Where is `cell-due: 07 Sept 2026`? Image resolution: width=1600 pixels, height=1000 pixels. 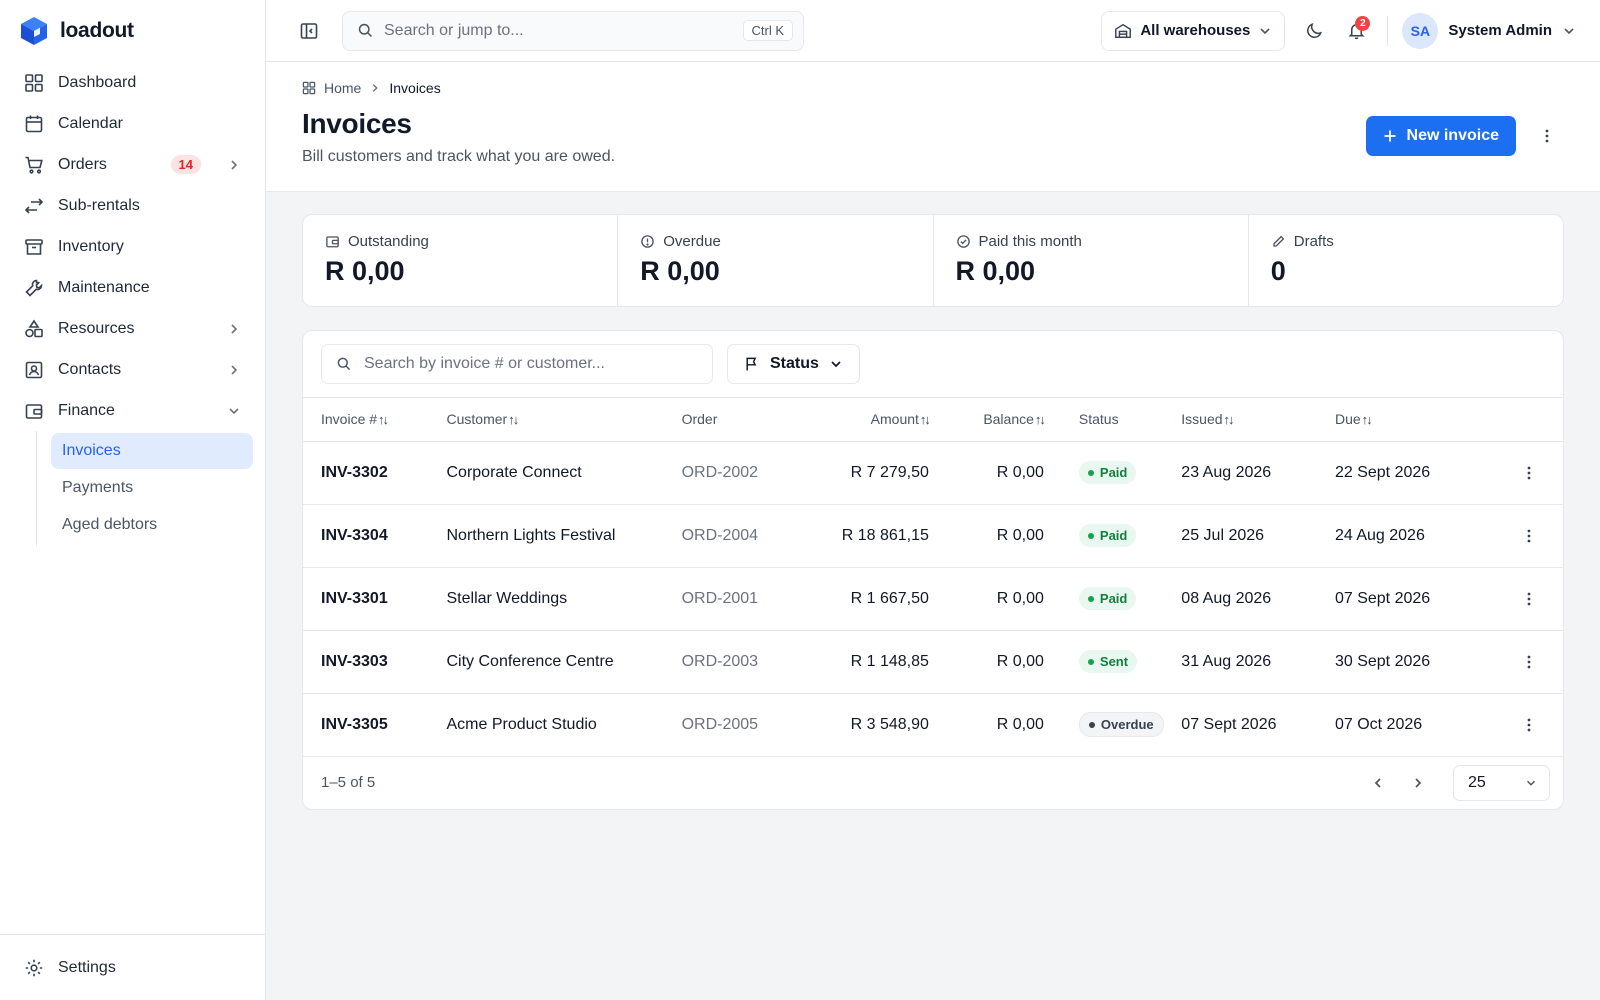
cell-due: 07 Sept 2026 is located at coordinates (1418, 599).